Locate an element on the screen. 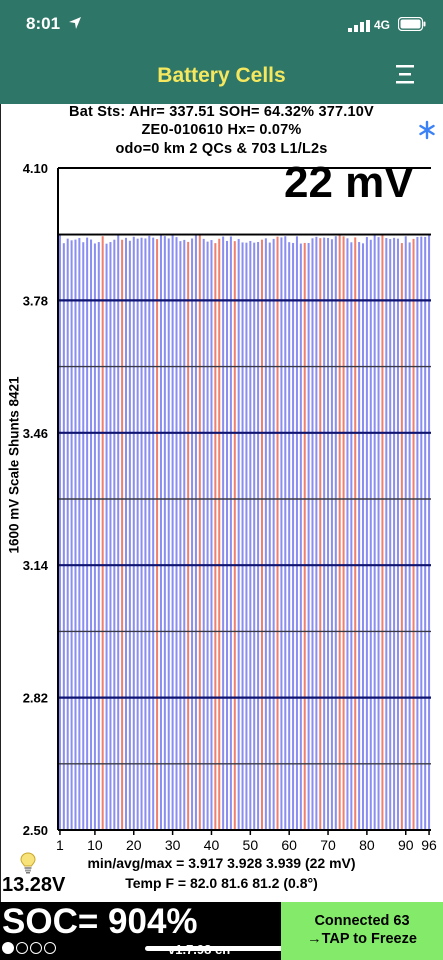  page-dot-active is located at coordinates (8, 948).